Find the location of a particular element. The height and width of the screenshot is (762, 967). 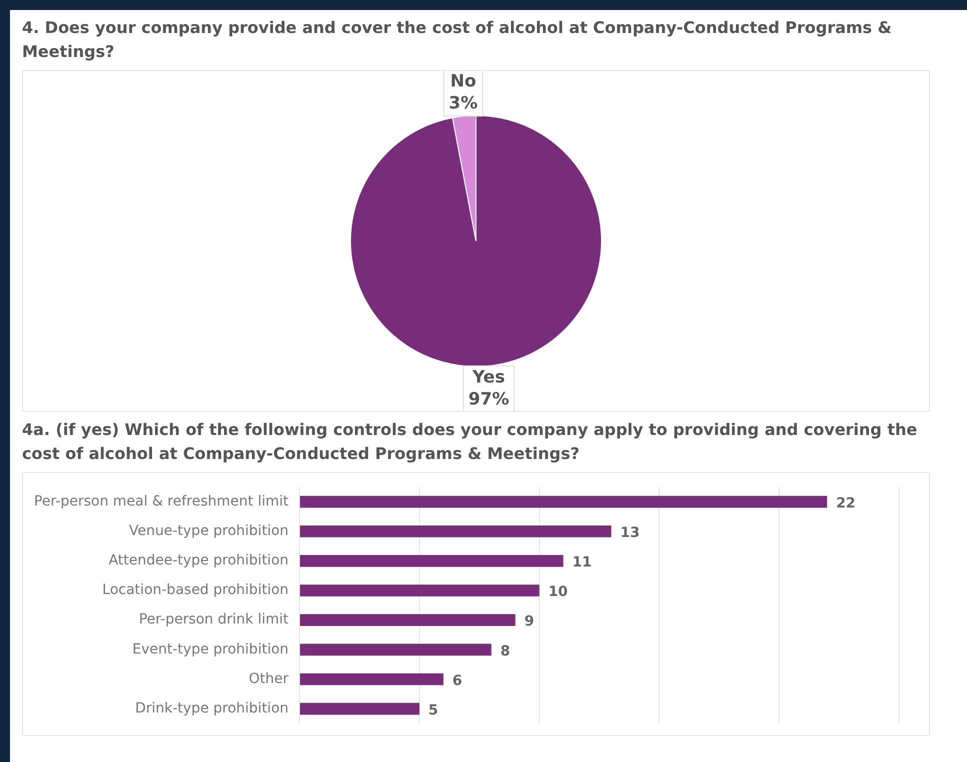

chart-title: 4. Does your company provide and cover the cost of alcohol at Company-Conducted Programs & Meetings? is located at coordinates (457, 40).